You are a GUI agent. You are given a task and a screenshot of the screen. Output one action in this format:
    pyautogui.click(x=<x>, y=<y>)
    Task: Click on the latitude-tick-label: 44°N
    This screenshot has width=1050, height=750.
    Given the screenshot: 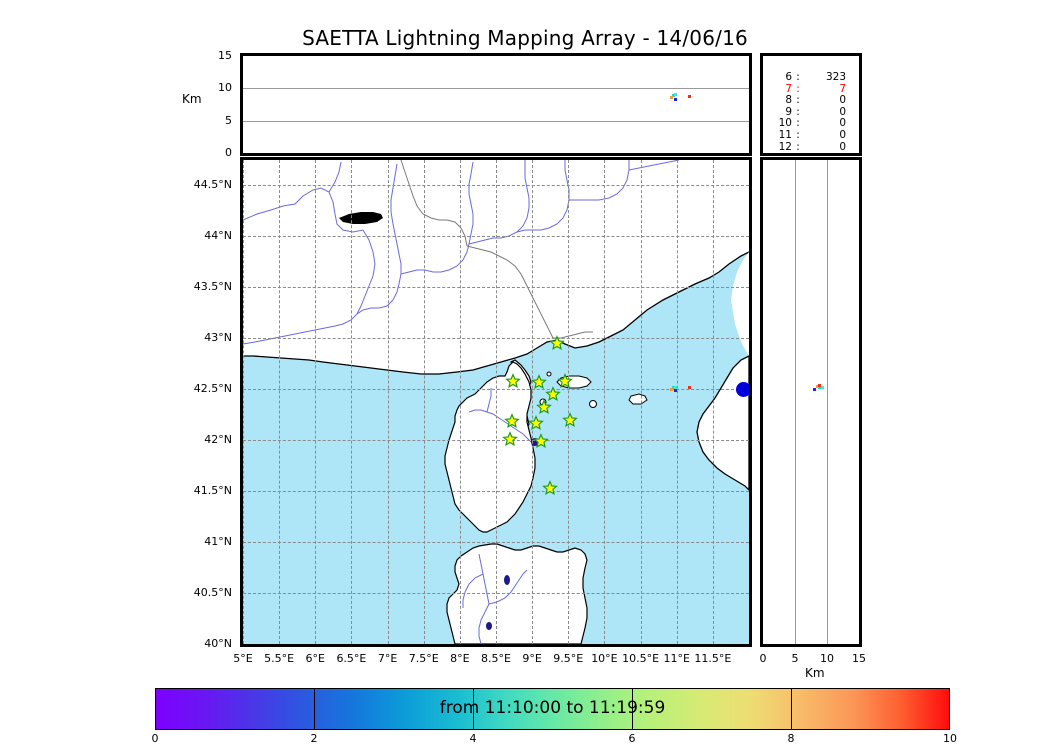 What is the action you would take?
    pyautogui.click(x=218, y=236)
    